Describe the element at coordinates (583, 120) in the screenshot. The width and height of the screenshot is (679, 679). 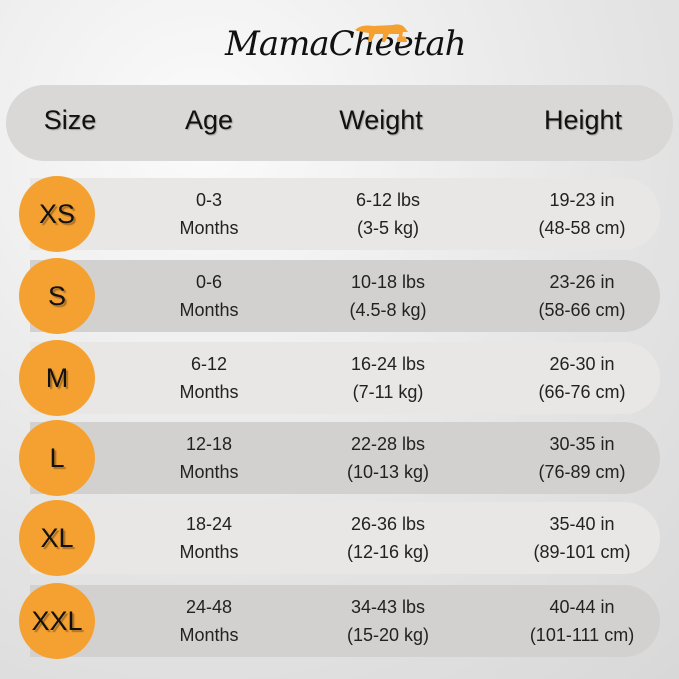
I see `header-height: Height` at that location.